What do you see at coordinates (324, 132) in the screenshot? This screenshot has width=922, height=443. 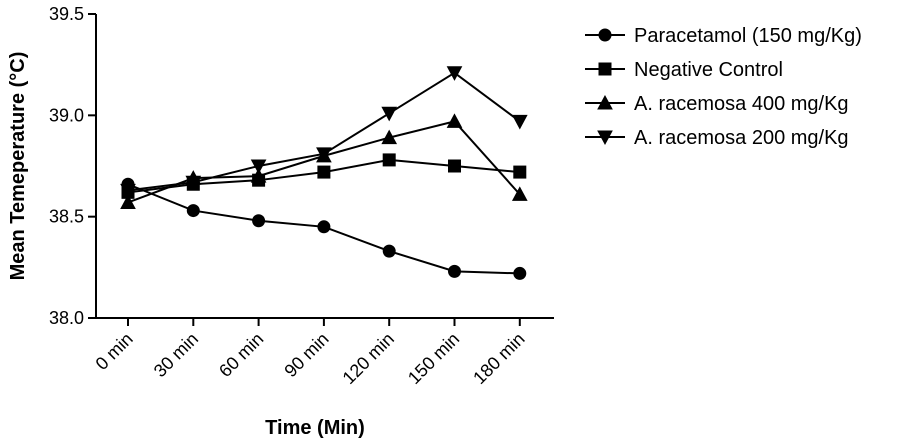 I see `series-triangle-down` at bounding box center [324, 132].